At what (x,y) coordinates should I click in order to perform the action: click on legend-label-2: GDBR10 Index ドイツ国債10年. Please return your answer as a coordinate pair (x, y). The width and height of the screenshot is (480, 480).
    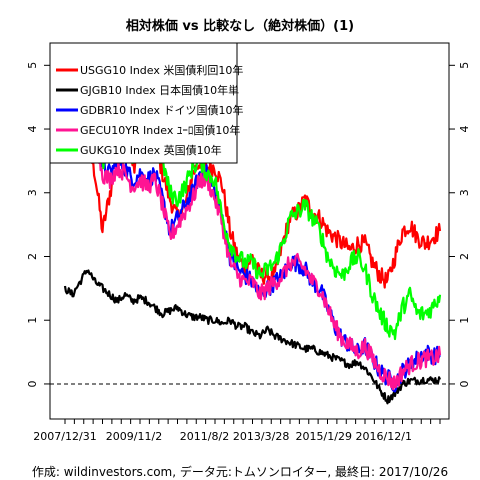
    Looking at the image, I should click on (161, 110).